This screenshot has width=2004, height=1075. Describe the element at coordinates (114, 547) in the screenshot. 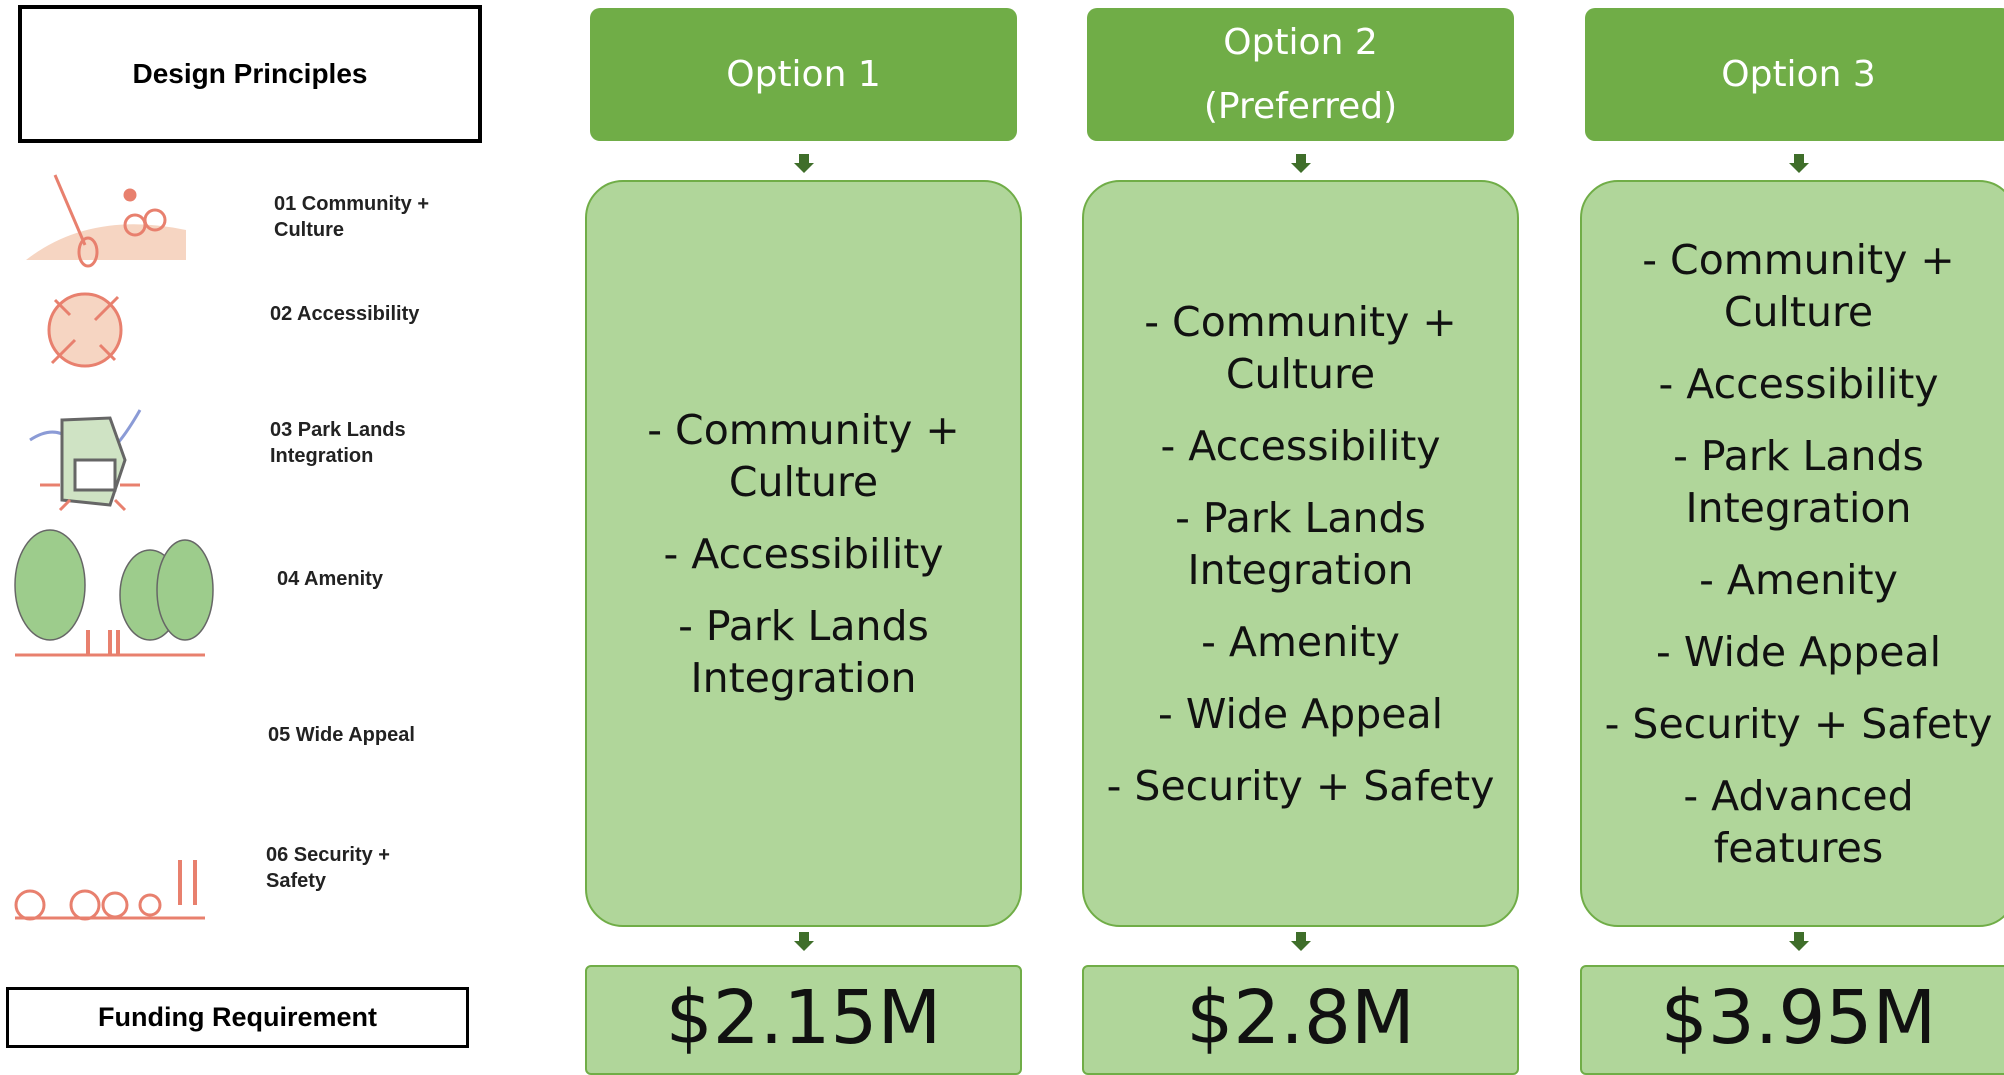

I see `principle-icons` at that location.